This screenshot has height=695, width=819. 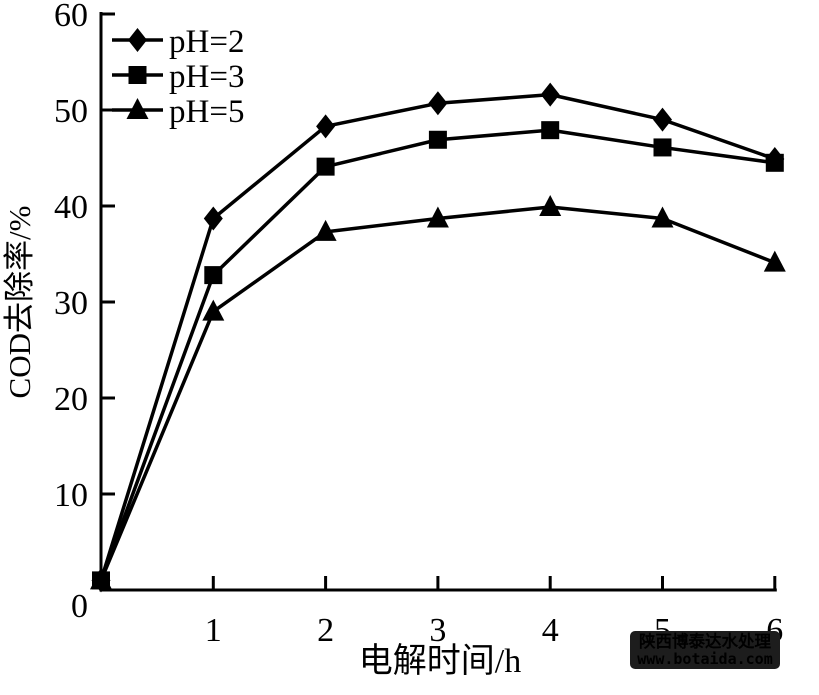 What do you see at coordinates (71, 495) in the screenshot?
I see `y-tick-label: 10` at bounding box center [71, 495].